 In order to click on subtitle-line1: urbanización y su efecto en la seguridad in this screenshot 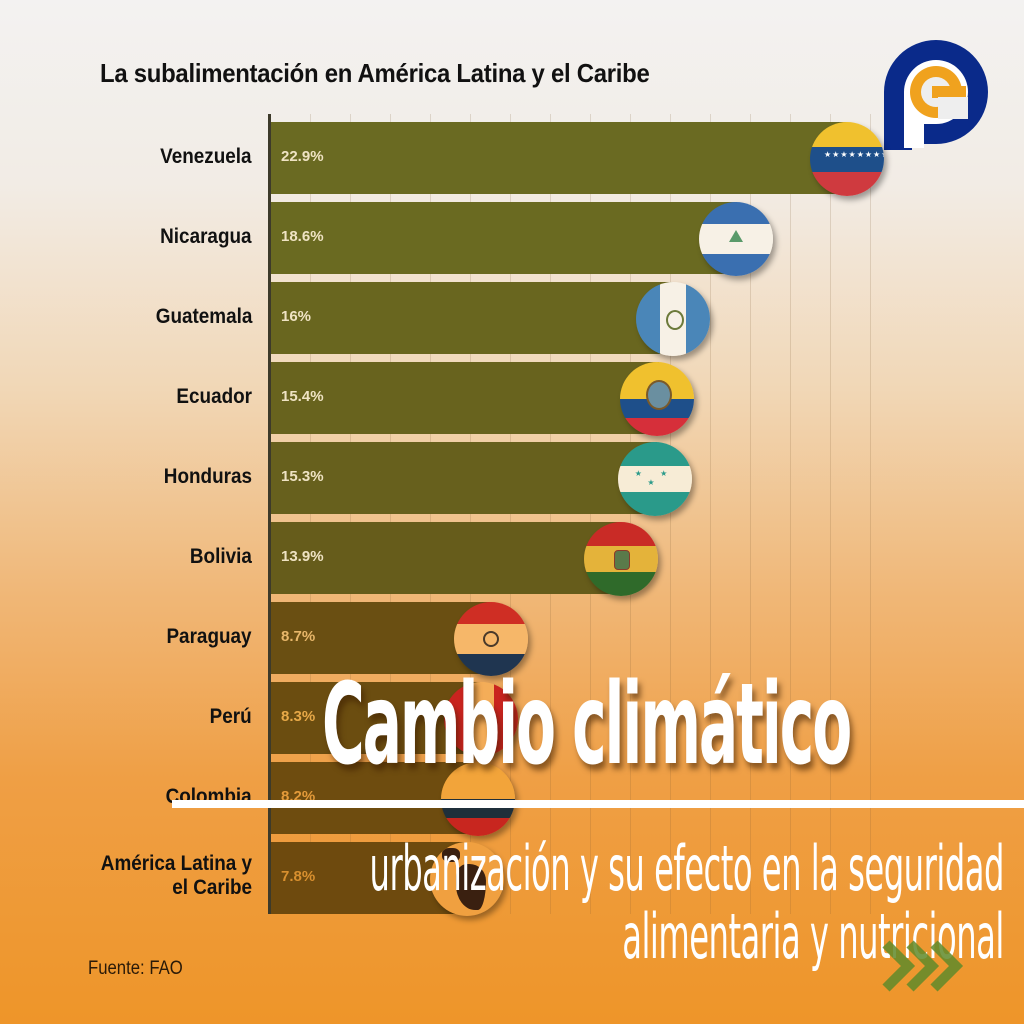, I will do `click(687, 868)`.